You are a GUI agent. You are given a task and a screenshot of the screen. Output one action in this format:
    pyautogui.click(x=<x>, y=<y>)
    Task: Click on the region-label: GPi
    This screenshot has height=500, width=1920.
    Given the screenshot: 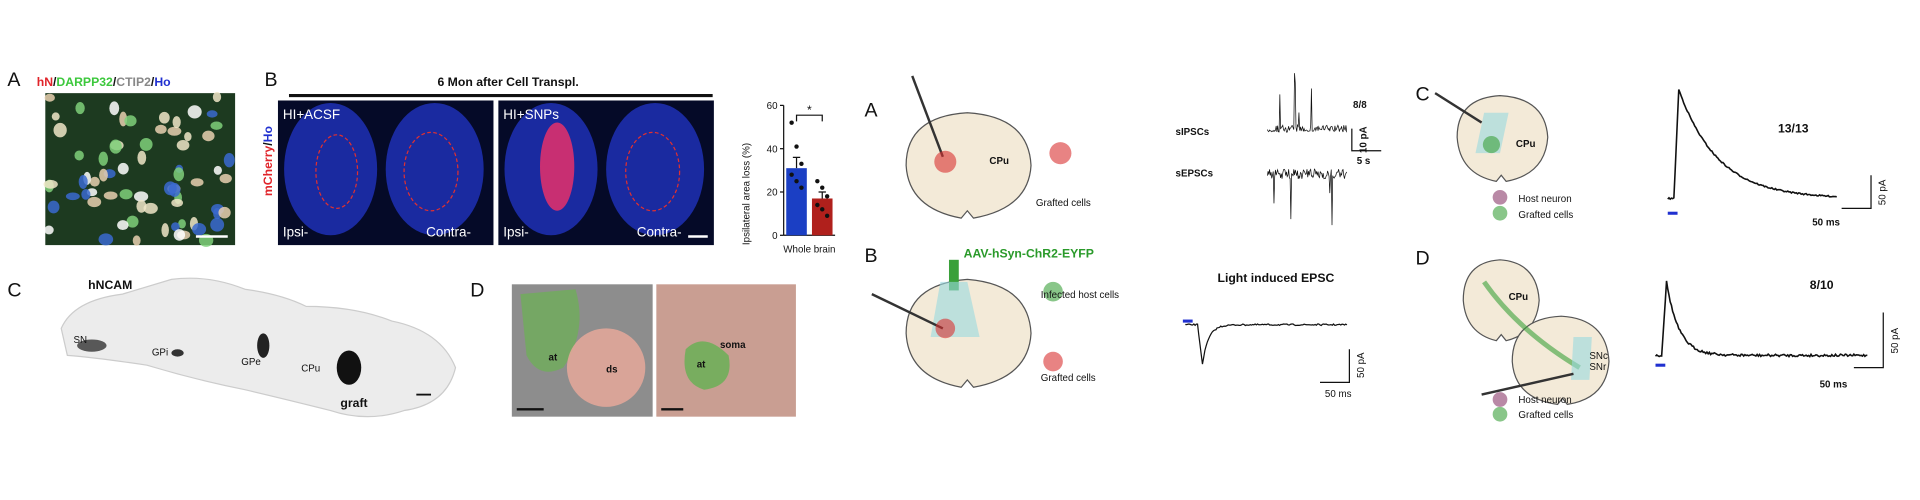 What is the action you would take?
    pyautogui.click(x=160, y=352)
    